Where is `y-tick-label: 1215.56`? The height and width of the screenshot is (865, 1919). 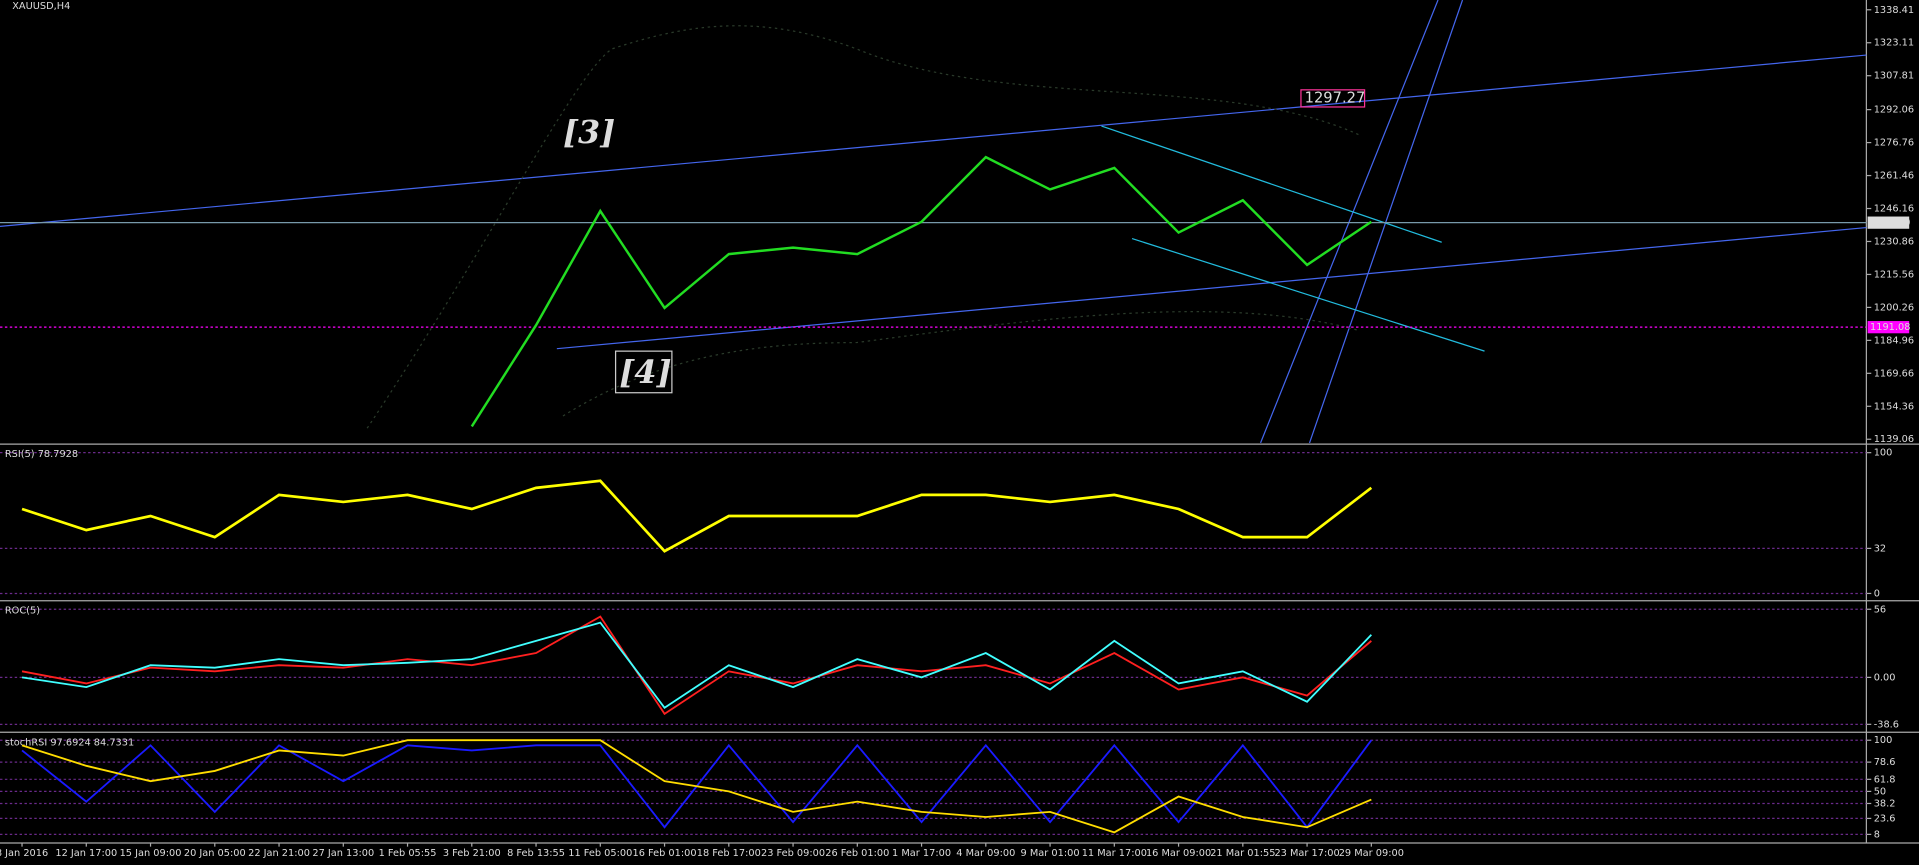 y-tick-label: 1215.56 is located at coordinates (1894, 274).